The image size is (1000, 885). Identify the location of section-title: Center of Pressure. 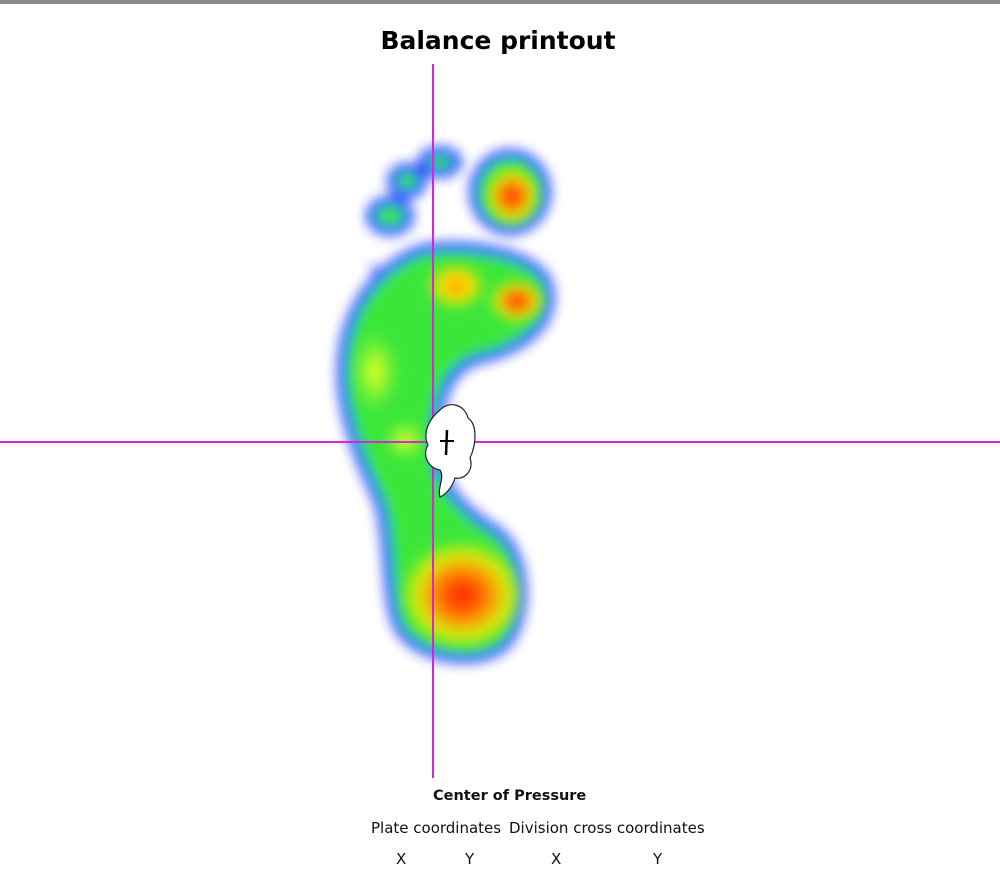
(510, 796).